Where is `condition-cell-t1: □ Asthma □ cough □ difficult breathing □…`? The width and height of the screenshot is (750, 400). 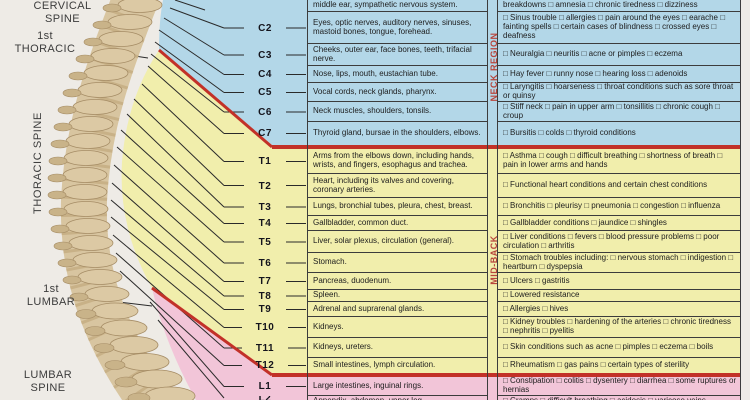
condition-cell-t1: □ Asthma □ cough □ difficult breathing □… is located at coordinates (619, 161).